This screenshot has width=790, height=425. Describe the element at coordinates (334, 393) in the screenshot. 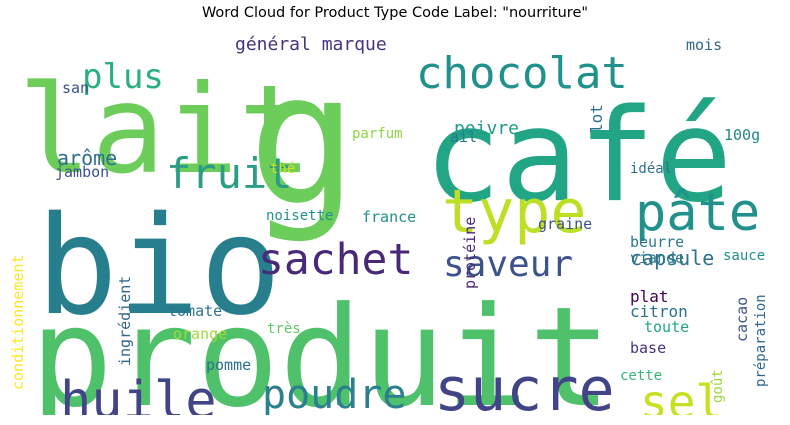

I see `word-poudre: poudre` at that location.